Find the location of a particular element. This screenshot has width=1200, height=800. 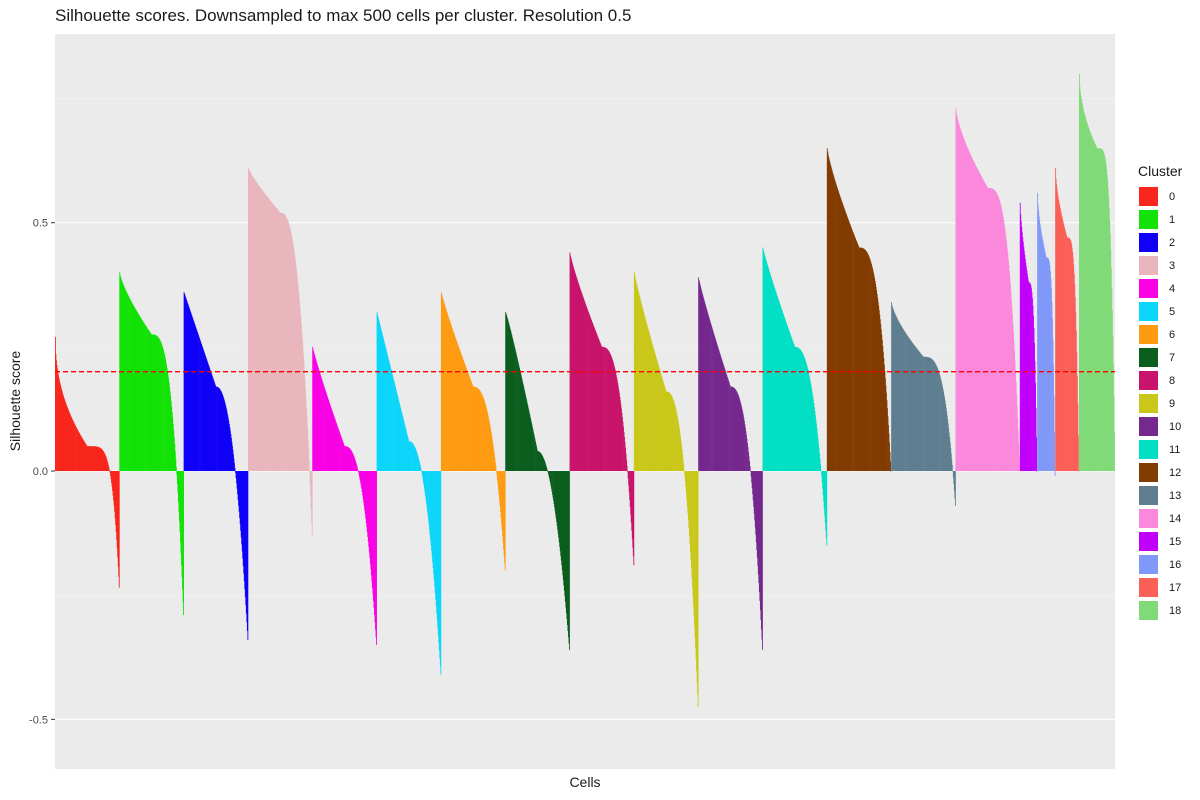

cluster-5-bars is located at coordinates (409, 493).